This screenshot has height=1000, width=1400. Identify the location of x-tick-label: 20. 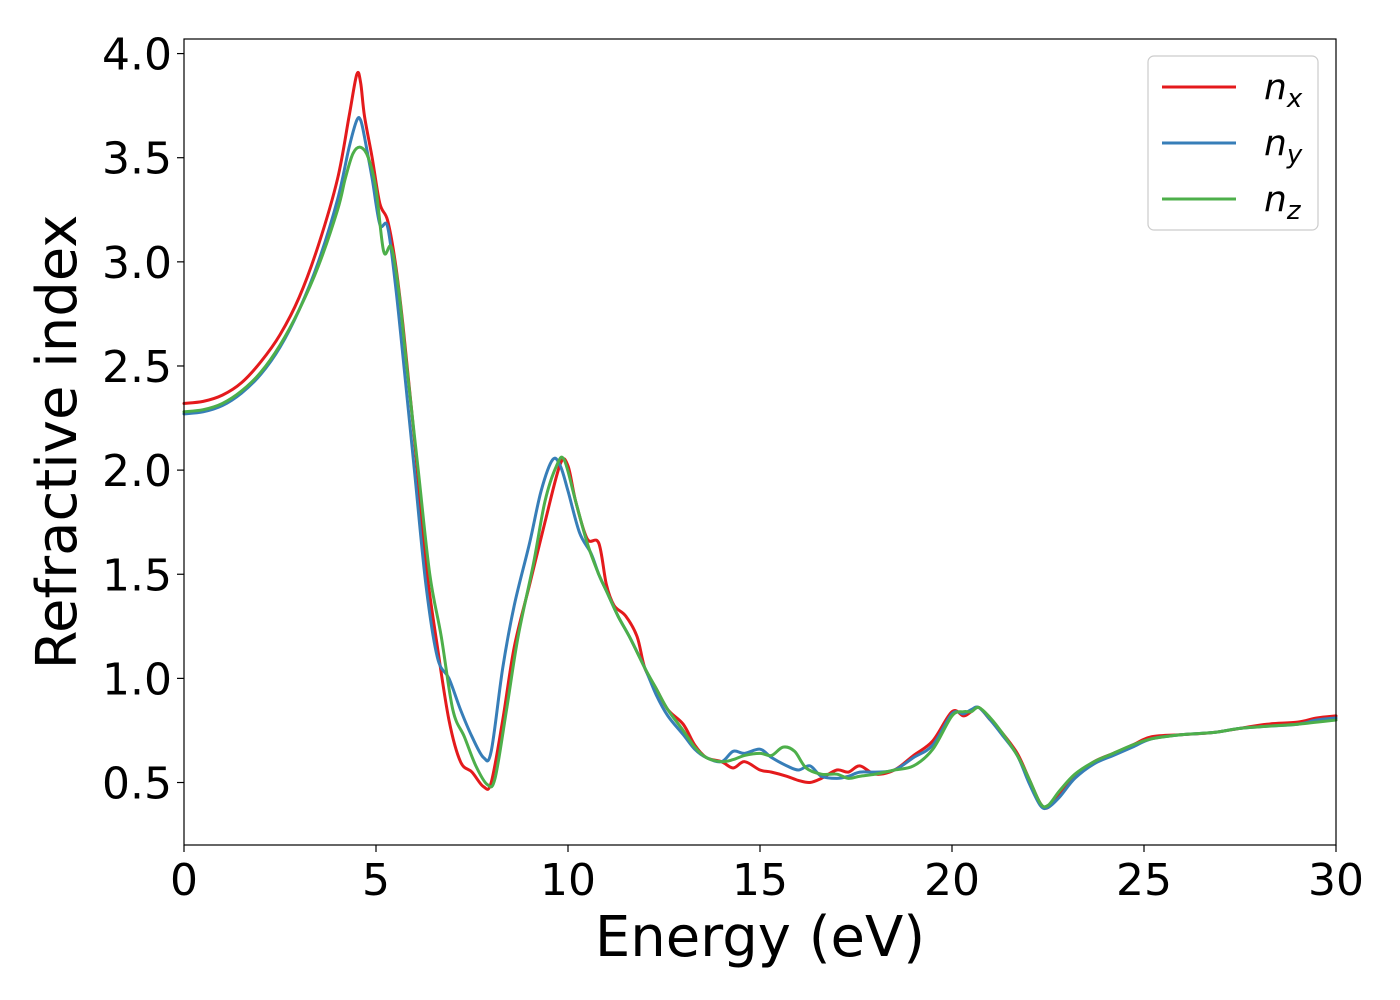
(952, 880).